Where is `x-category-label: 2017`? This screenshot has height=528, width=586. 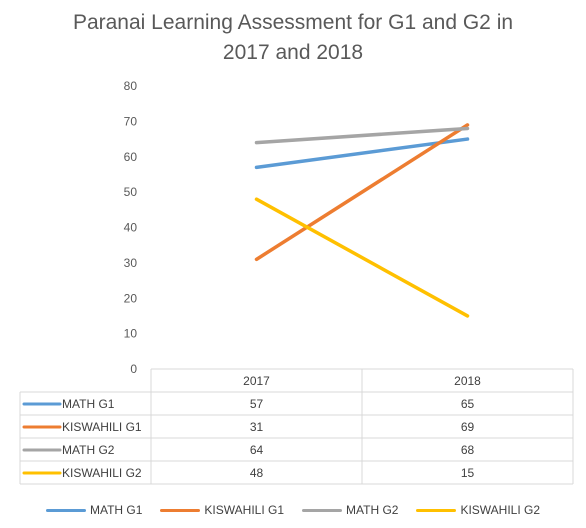
x-category-label: 2017 is located at coordinates (256, 381).